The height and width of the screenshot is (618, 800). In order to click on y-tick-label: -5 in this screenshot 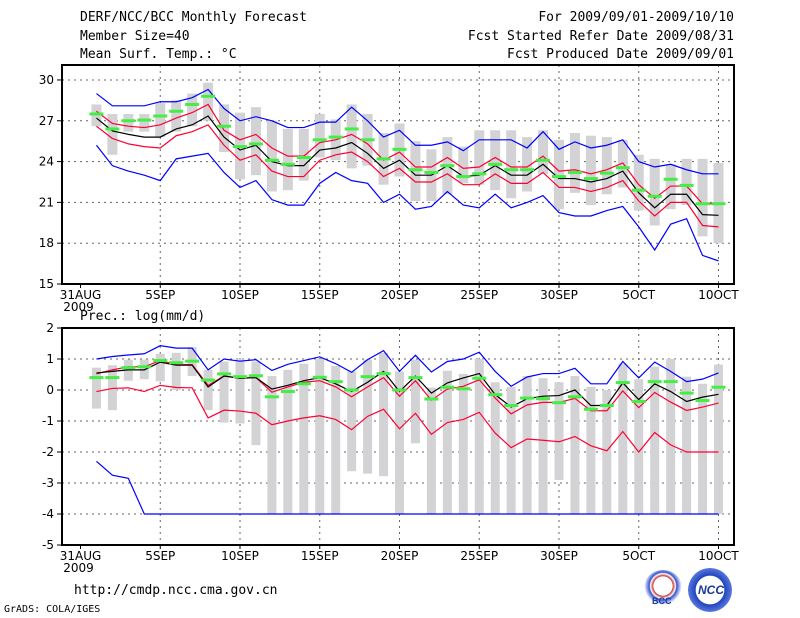, I will do `click(48, 545)`.